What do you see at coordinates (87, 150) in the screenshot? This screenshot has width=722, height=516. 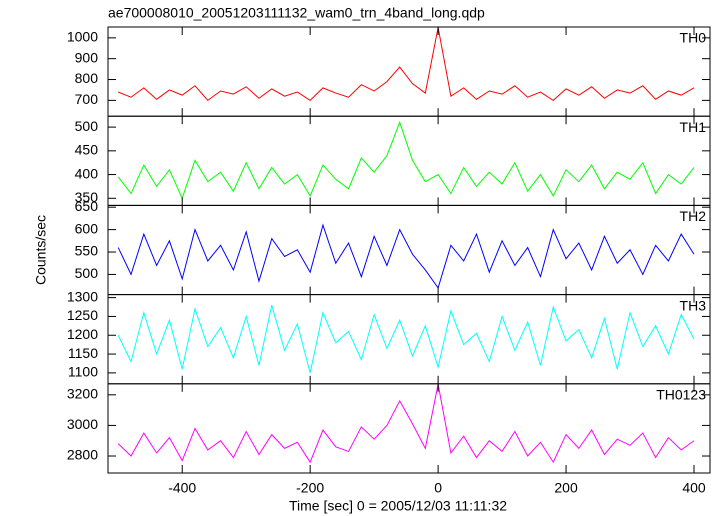 I see `y-tick-label: 450` at bounding box center [87, 150].